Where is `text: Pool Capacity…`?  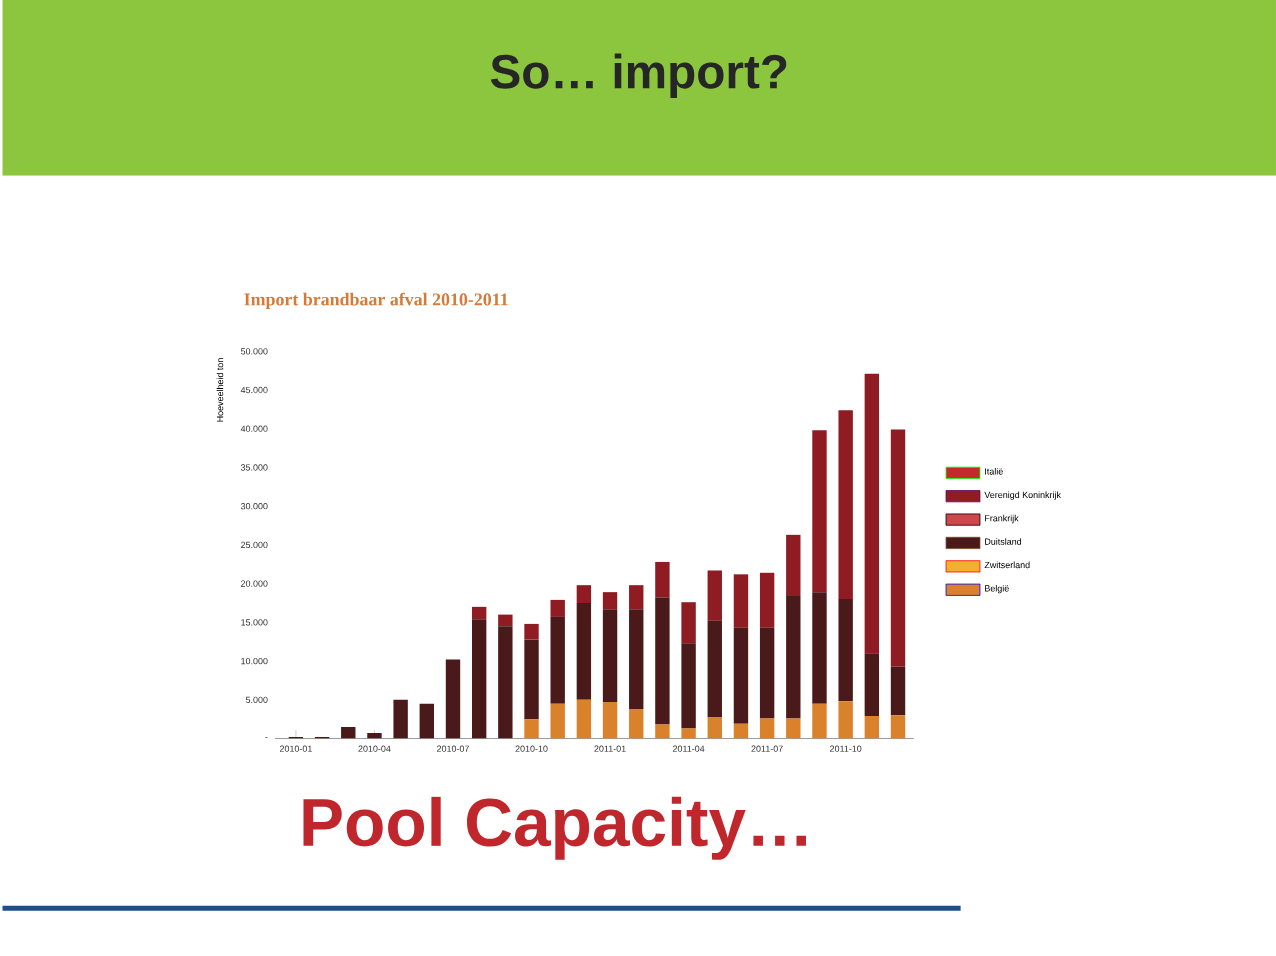
text: Pool Capacity… is located at coordinates (554, 828).